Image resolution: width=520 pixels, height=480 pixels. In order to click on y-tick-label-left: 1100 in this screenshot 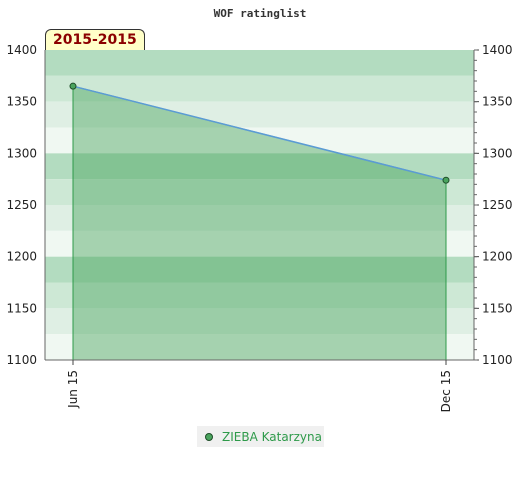, I will do `click(21, 360)`.